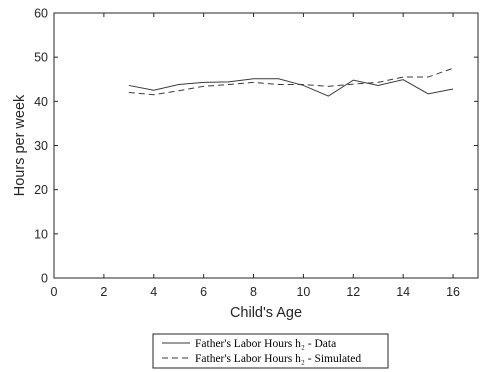  What do you see at coordinates (403, 292) in the screenshot?
I see `x-tick-label: 14` at bounding box center [403, 292].